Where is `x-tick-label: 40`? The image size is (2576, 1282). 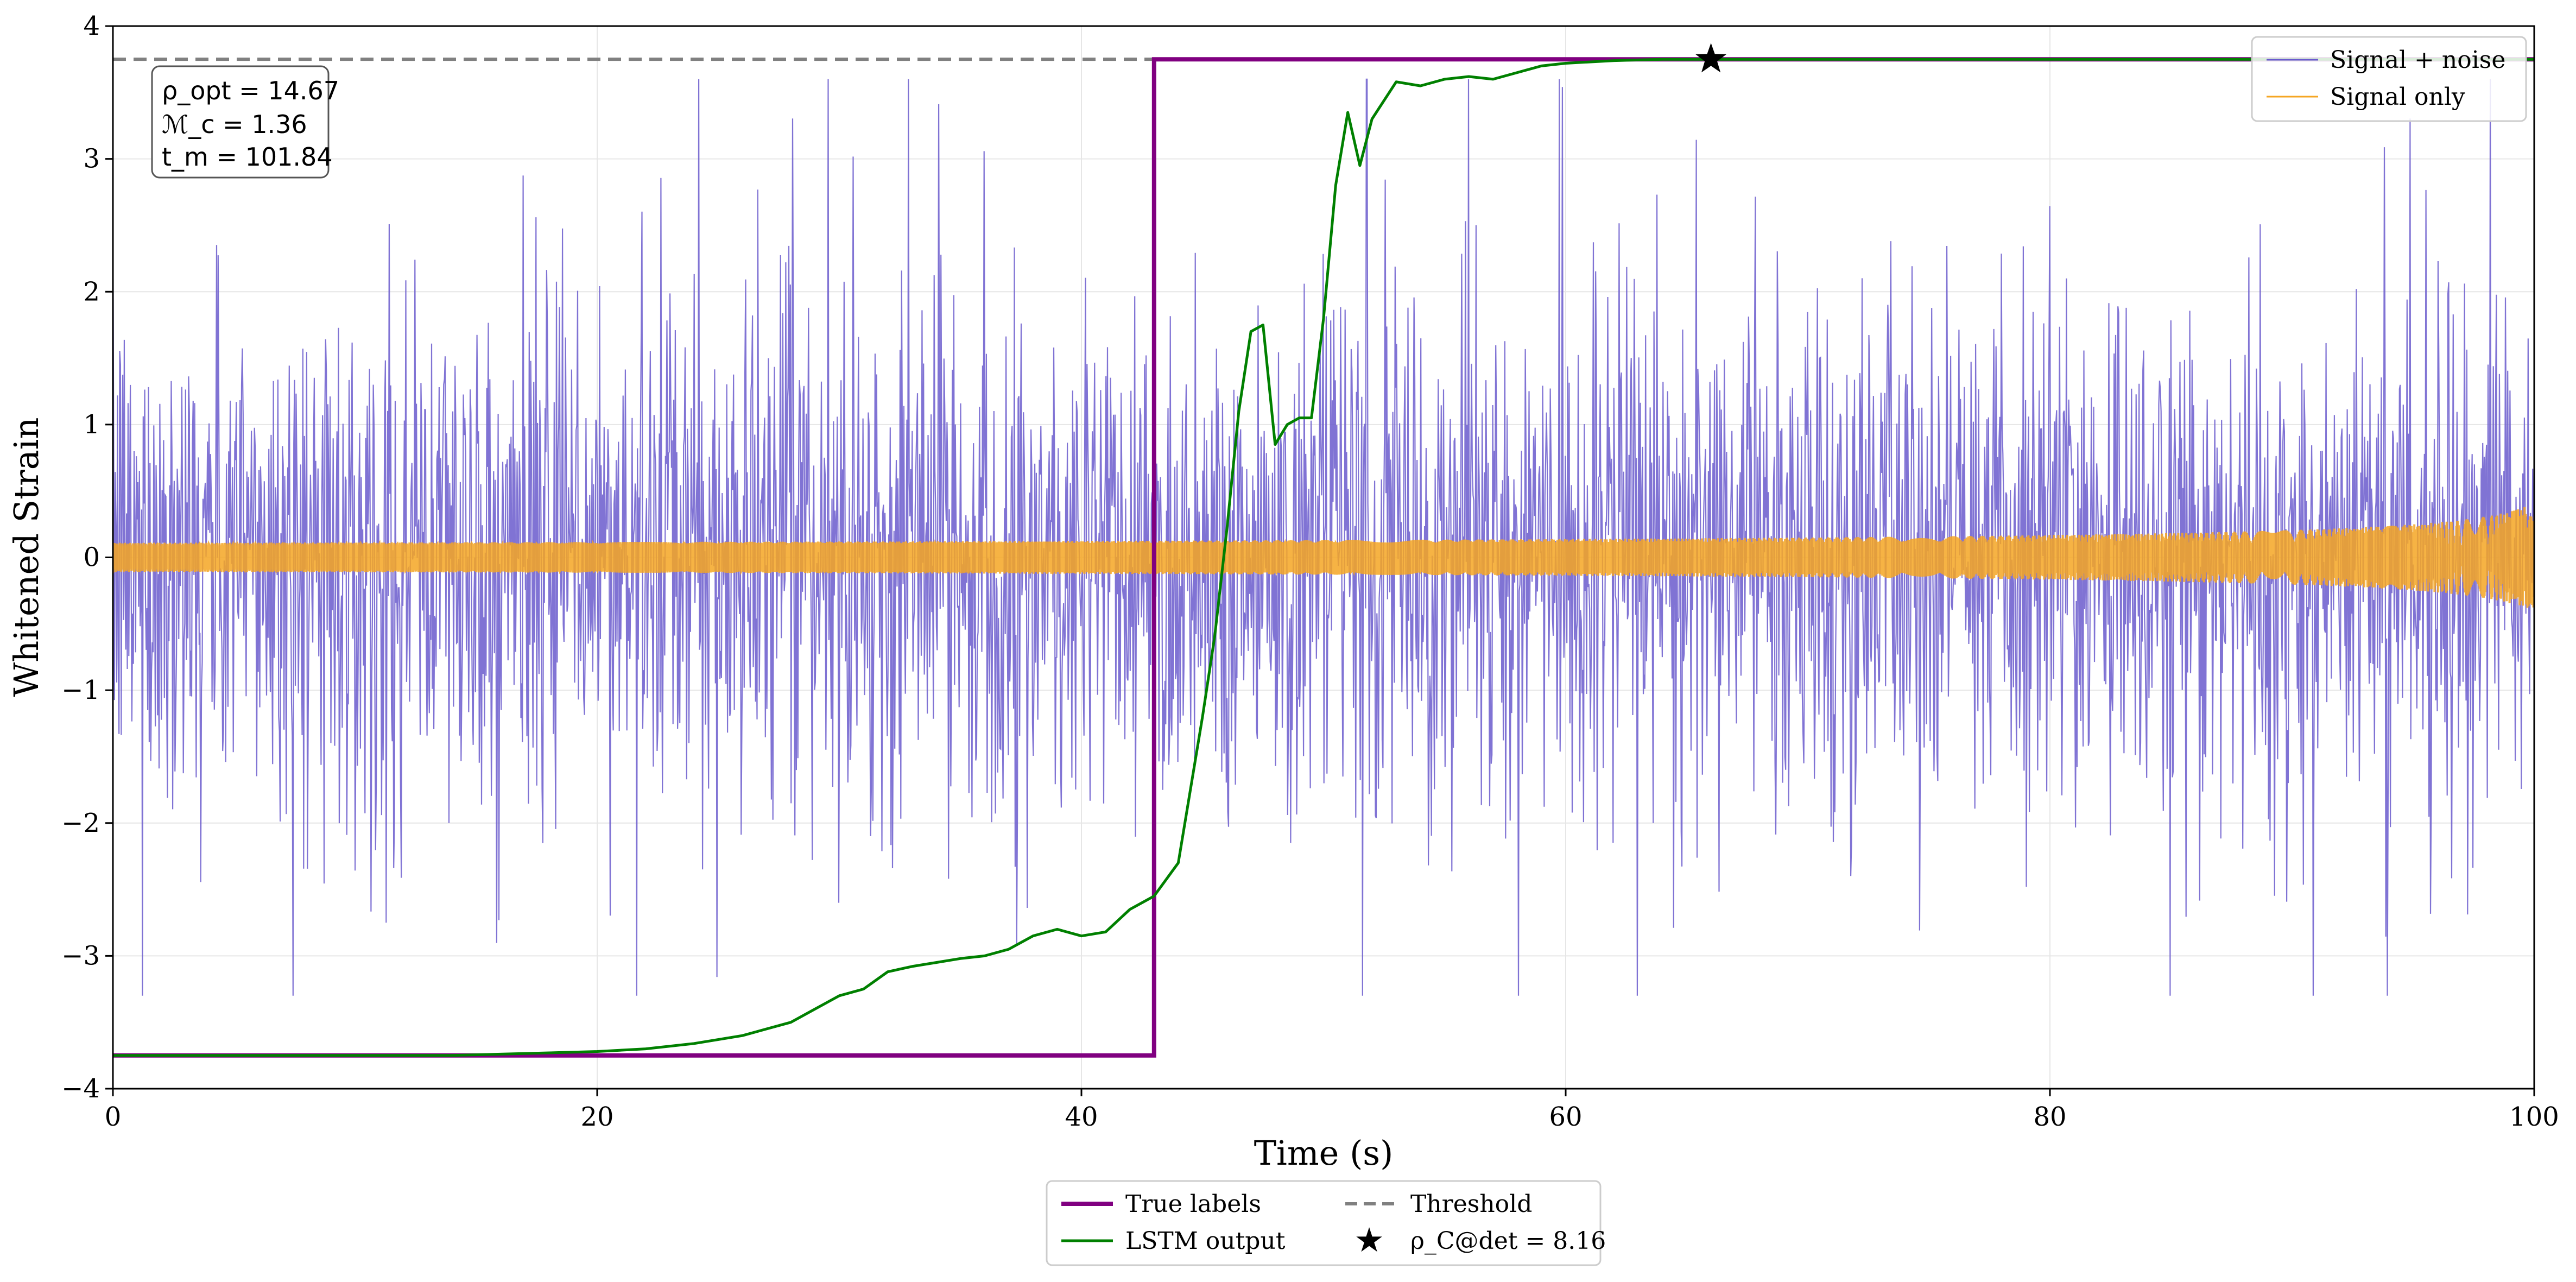
x-tick-label: 40 is located at coordinates (1081, 1117).